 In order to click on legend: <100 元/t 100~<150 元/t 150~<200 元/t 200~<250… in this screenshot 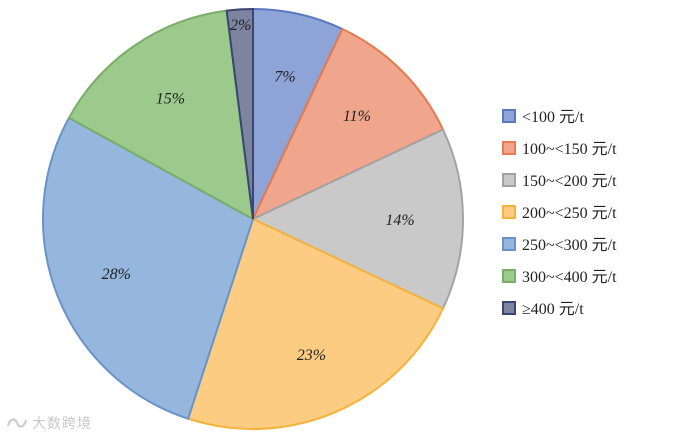, I will do `click(559, 213)`.